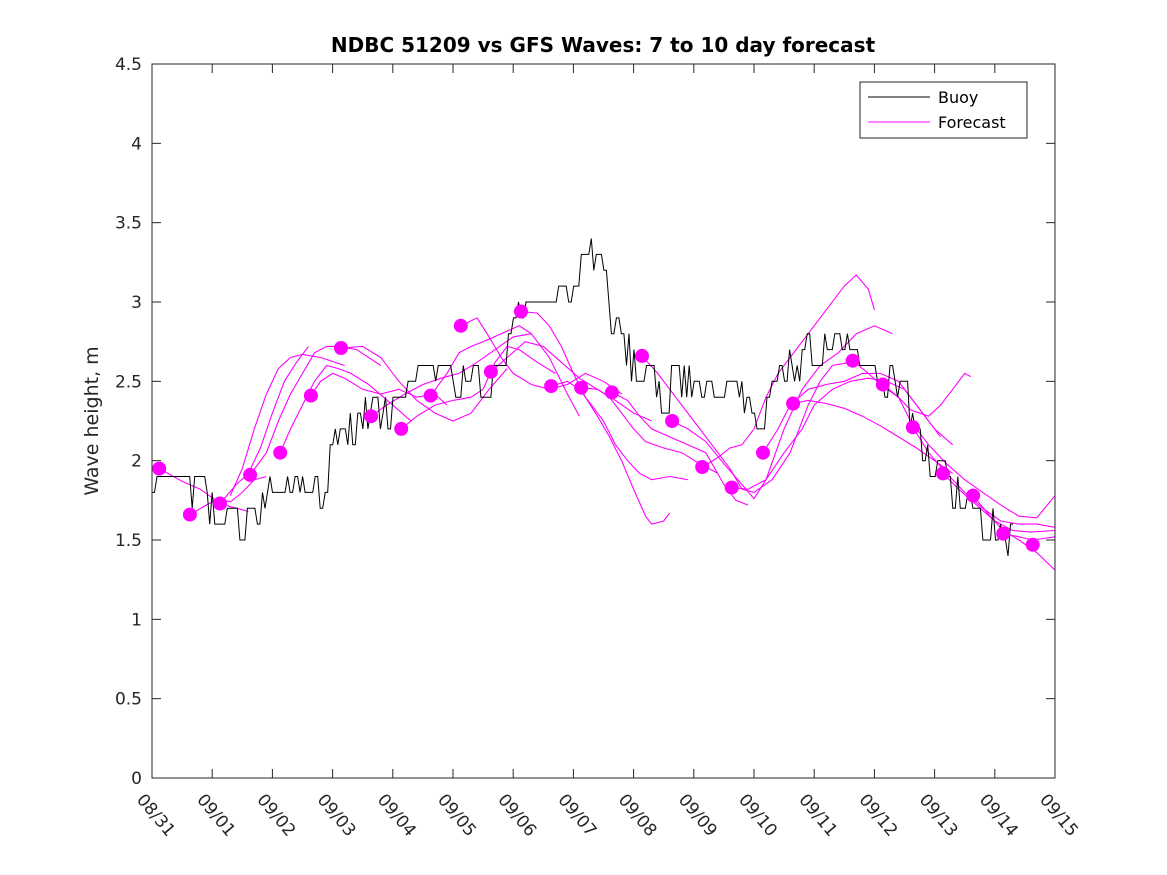  I want to click on x-tick-label: 09/05, so click(456, 815).